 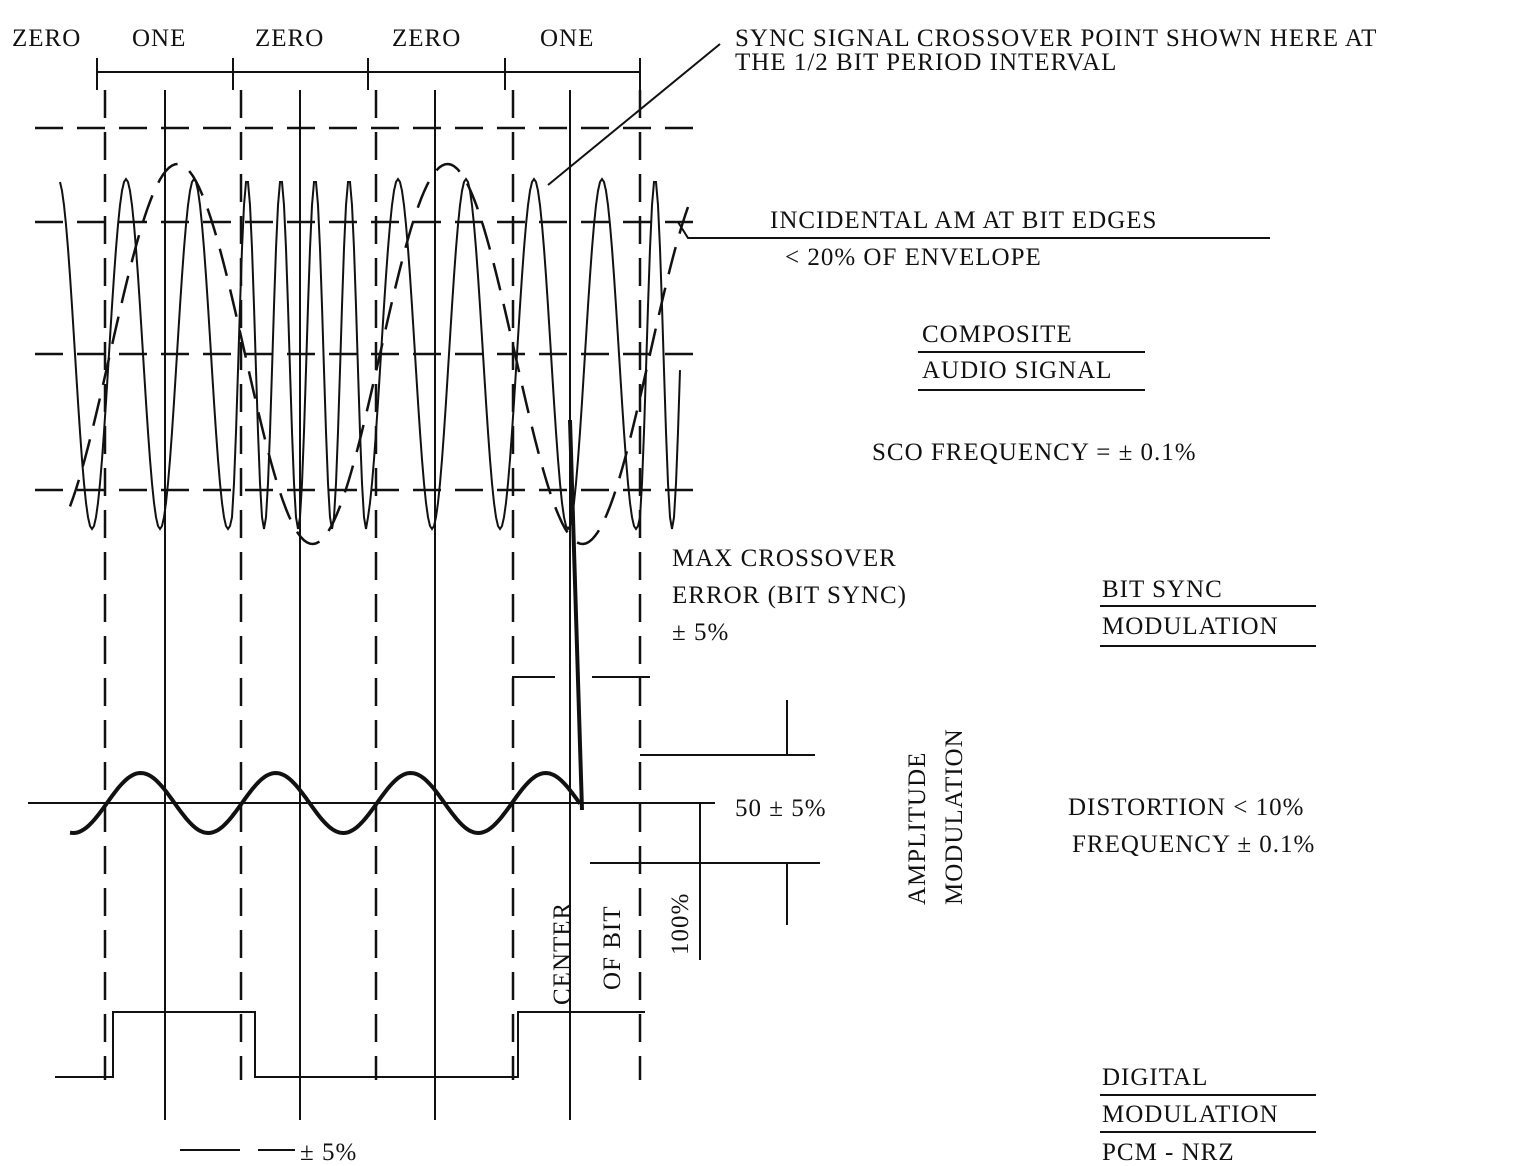 What do you see at coordinates (1034, 452) in the screenshot?
I see `label: SCO FREQUENCY = ± 0.1%` at bounding box center [1034, 452].